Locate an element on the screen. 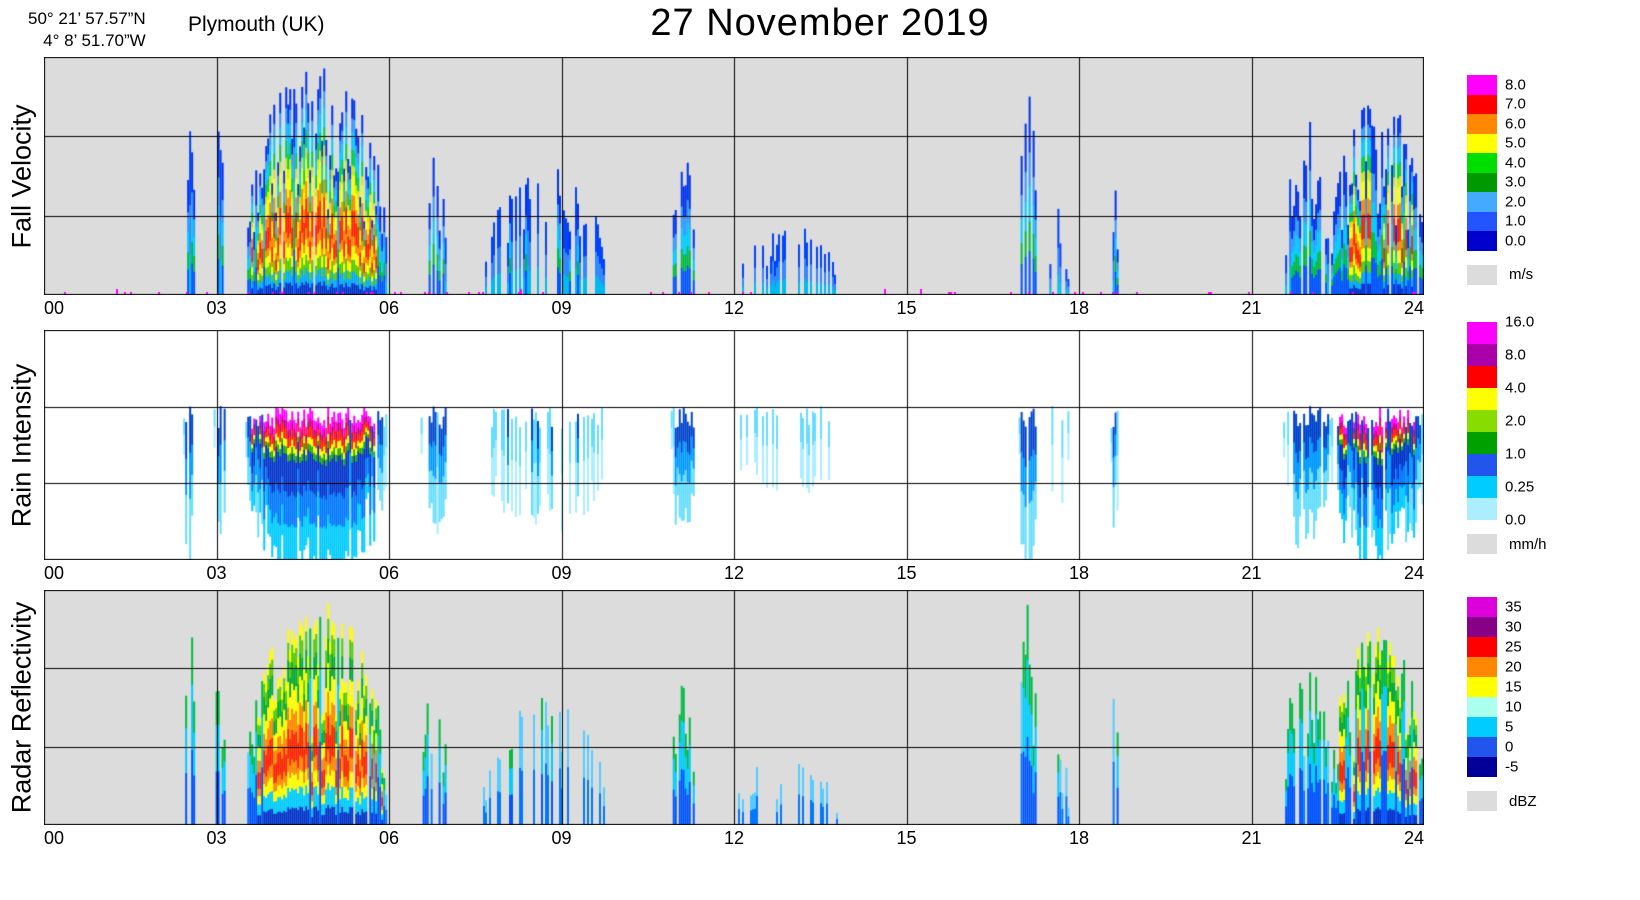 This screenshot has height=900, width=1640. colorbar-tick-label: 7.0 is located at coordinates (1515, 104).